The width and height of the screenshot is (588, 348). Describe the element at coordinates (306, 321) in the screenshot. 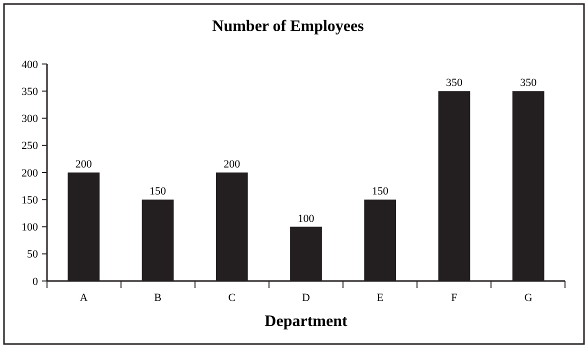

I see `x-axis-title: Department` at that location.